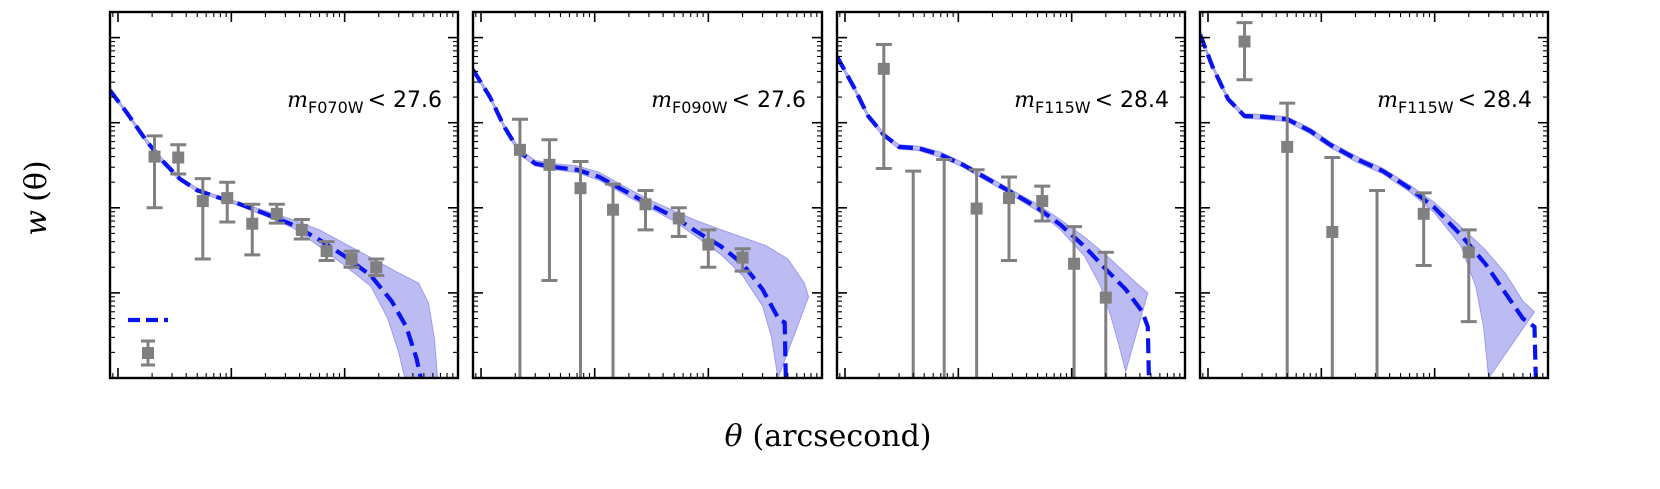  What do you see at coordinates (148, 342) in the screenshot?
I see `legend` at bounding box center [148, 342].